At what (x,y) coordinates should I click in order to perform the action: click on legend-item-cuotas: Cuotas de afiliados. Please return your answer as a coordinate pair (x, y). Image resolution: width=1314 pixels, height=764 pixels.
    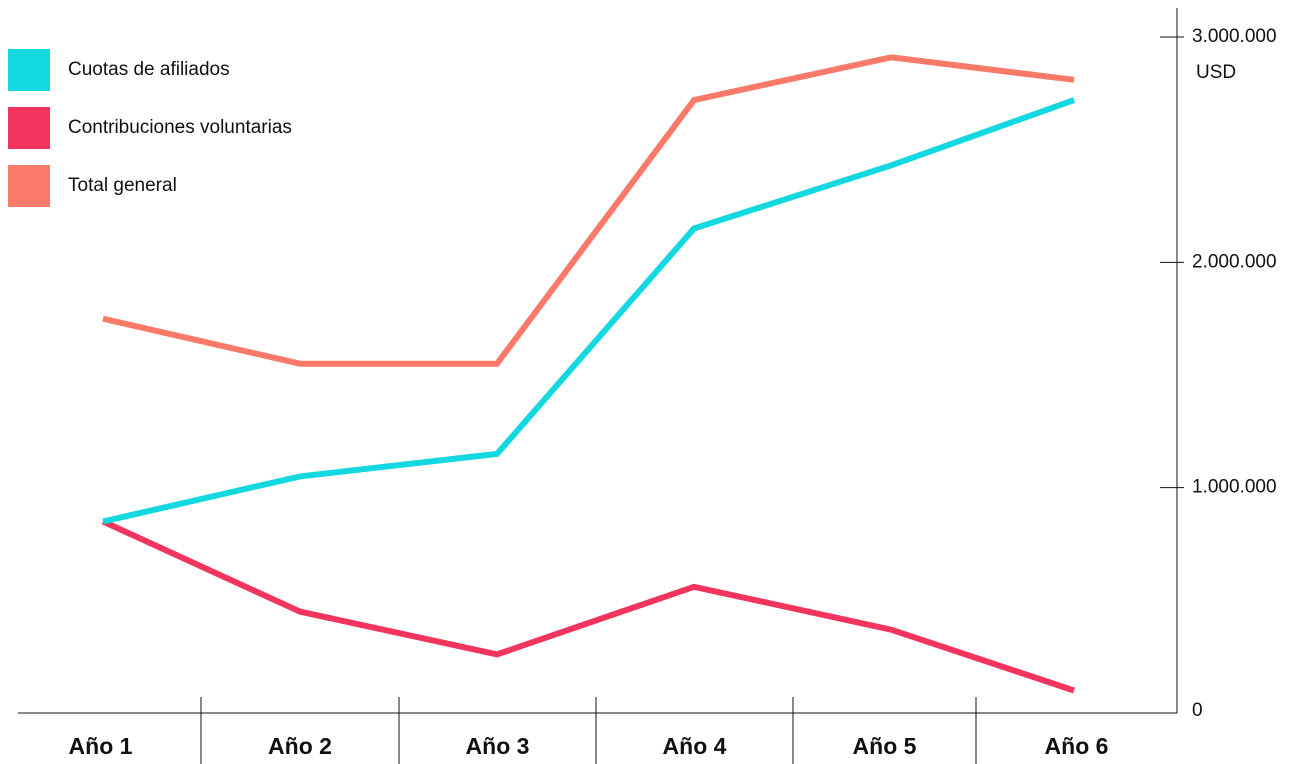
    Looking at the image, I should click on (150, 70).